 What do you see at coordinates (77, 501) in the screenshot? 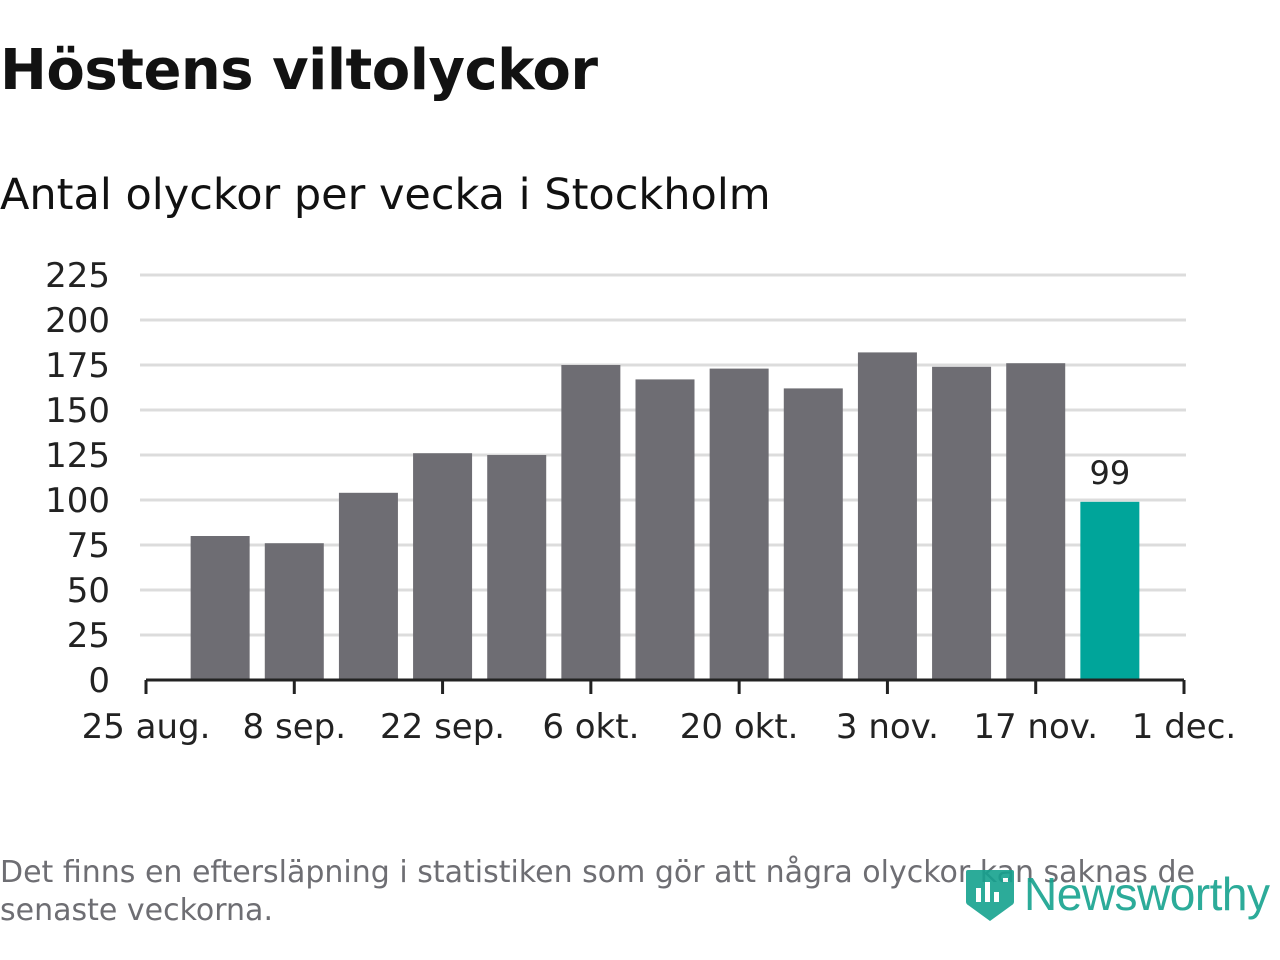
I see `y-tick-label: 100` at bounding box center [77, 501].